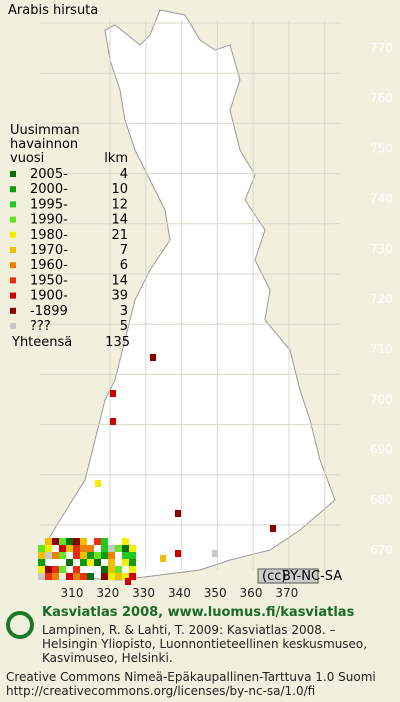 The height and width of the screenshot is (702, 400). Describe the element at coordinates (49, 174) in the screenshot. I see `legend-label: 2005-` at that location.